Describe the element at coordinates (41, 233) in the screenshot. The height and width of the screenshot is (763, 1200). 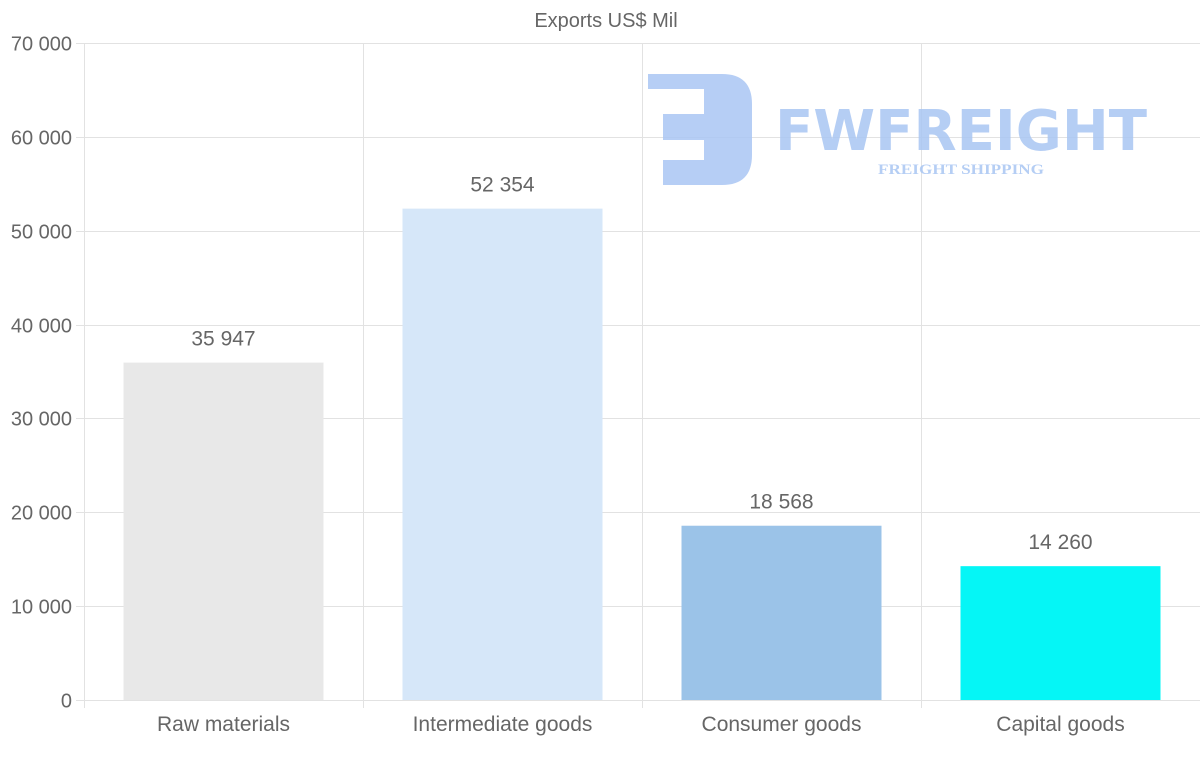
I see `y-tick-label: 50 000` at that location.